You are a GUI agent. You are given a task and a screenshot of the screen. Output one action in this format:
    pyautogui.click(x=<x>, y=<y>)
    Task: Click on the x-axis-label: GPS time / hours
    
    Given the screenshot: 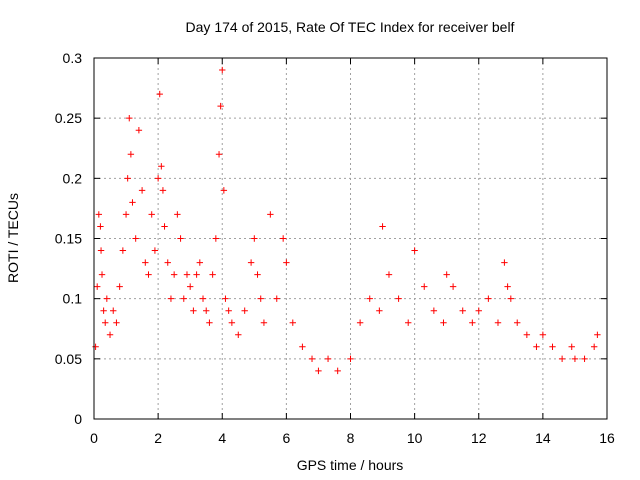 What is the action you would take?
    pyautogui.click(x=350, y=465)
    